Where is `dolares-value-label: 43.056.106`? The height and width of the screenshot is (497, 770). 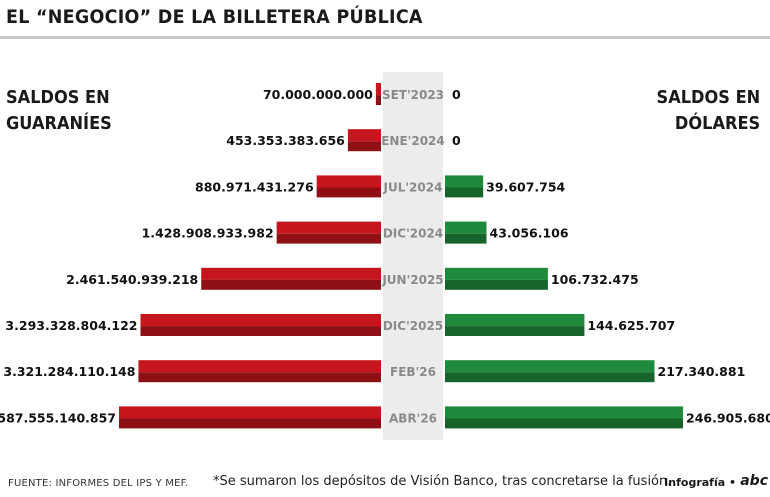 dolares-value-label: 43.056.106 is located at coordinates (529, 233).